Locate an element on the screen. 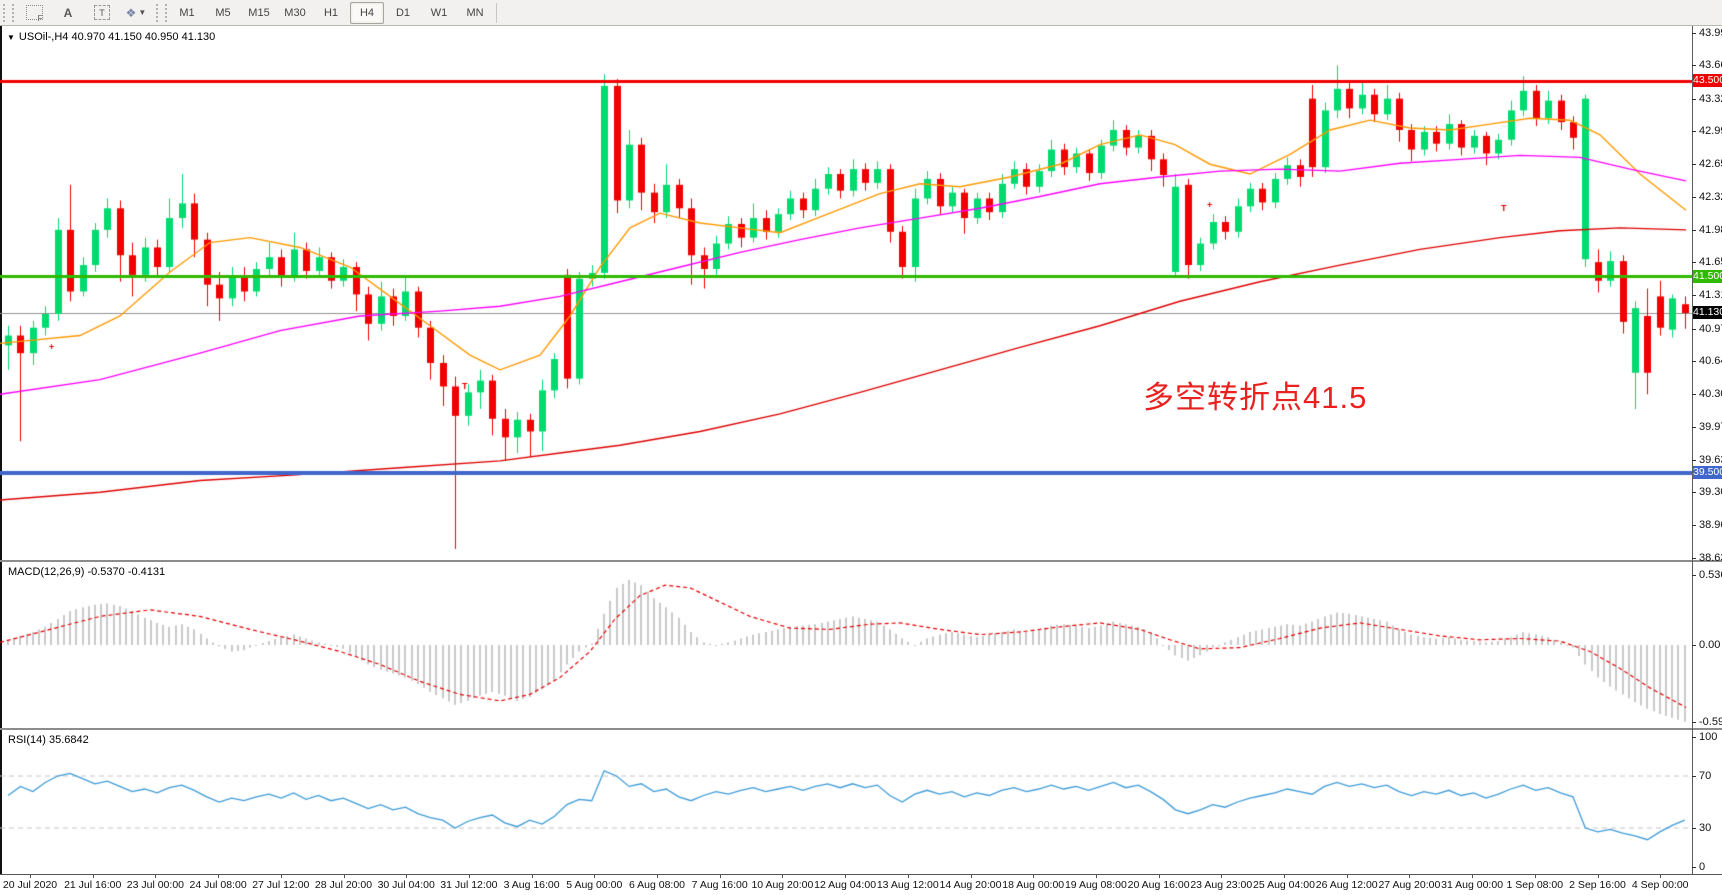 The image size is (1722, 895). timeframe-button-W1: W1 is located at coordinates (439, 12).